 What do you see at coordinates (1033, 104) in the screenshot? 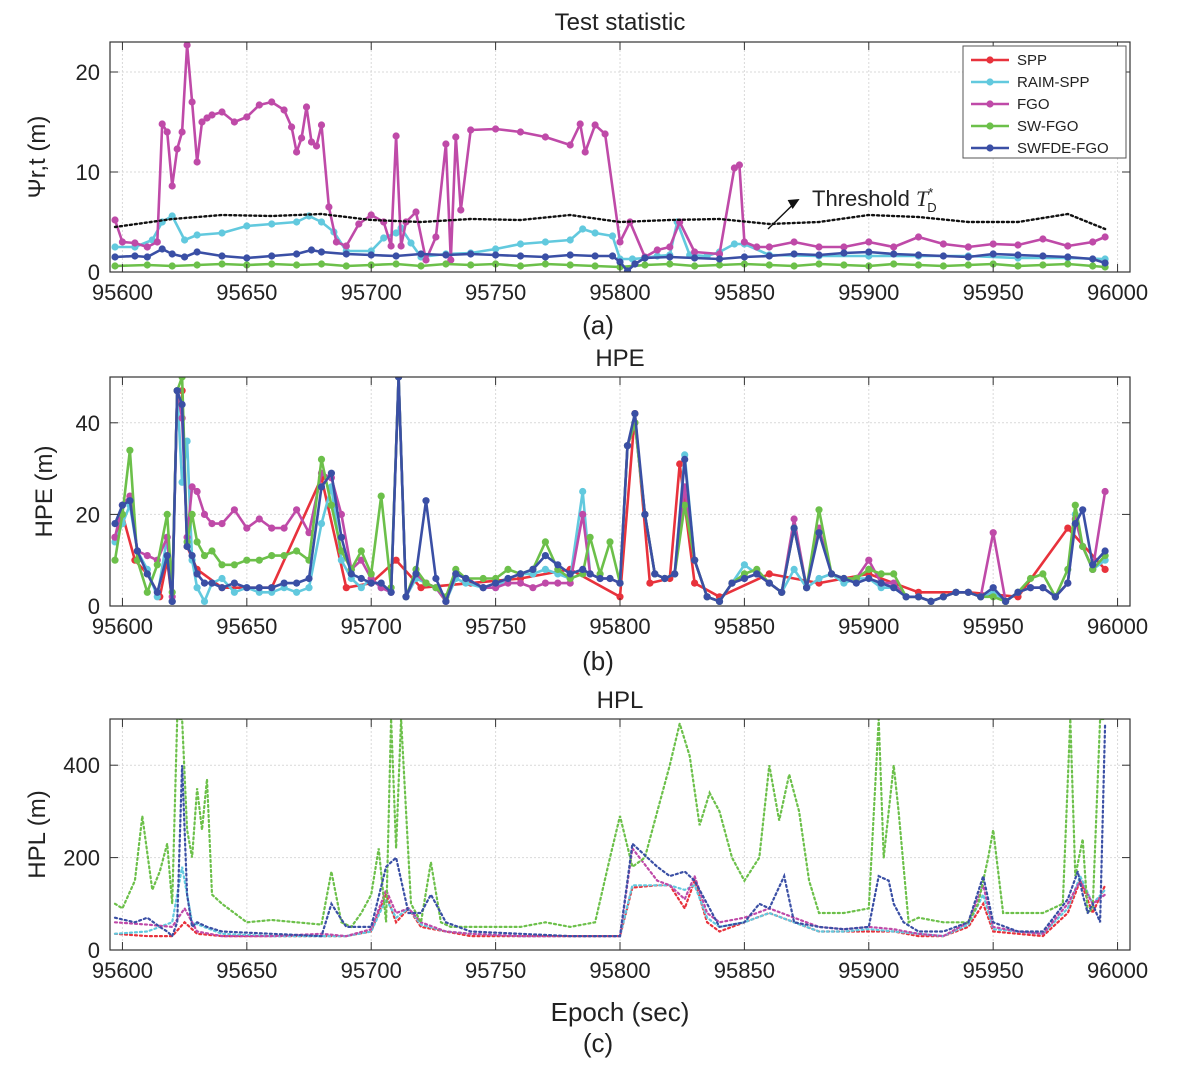
I see `legend-label: FGO` at bounding box center [1033, 104].